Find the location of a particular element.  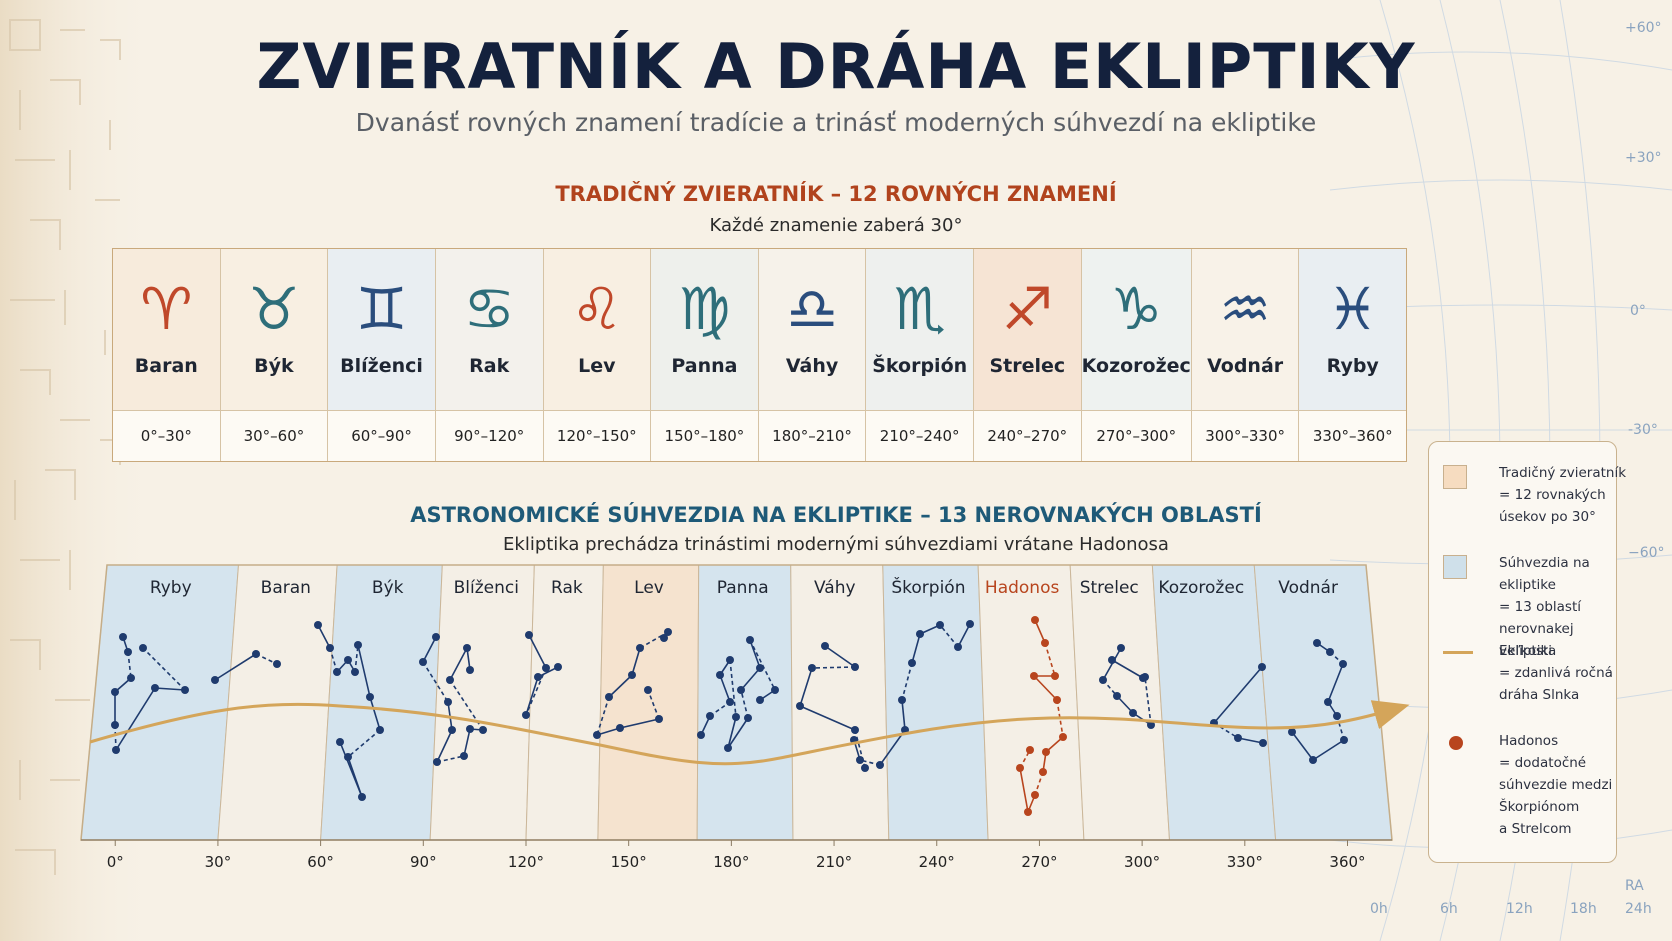

ra-title: RA is located at coordinates (1634, 886).